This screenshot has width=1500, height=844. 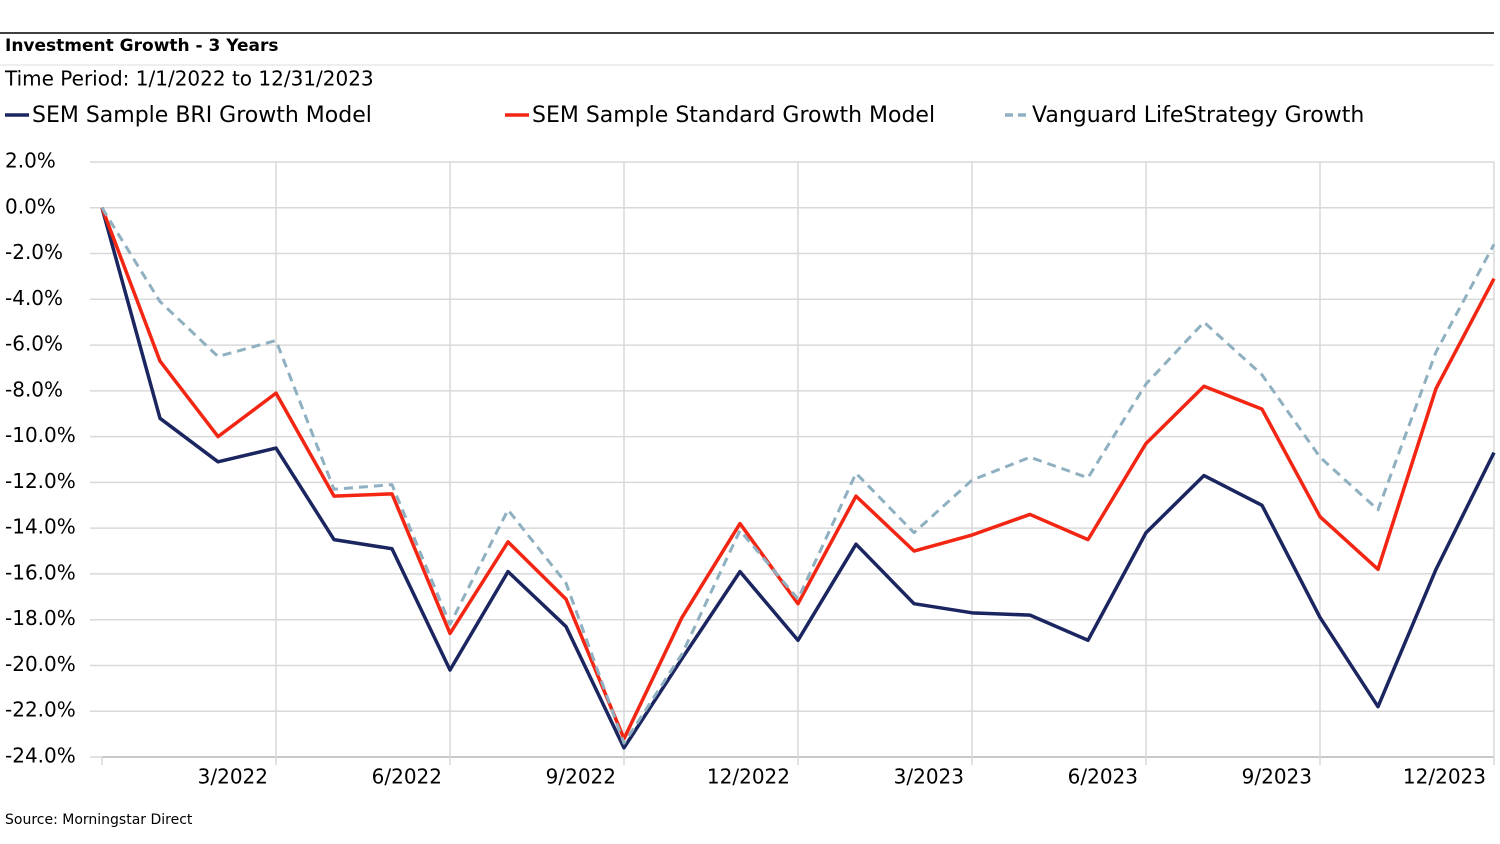 What do you see at coordinates (40, 756) in the screenshot?
I see `y-tick-label: -24.0%` at bounding box center [40, 756].